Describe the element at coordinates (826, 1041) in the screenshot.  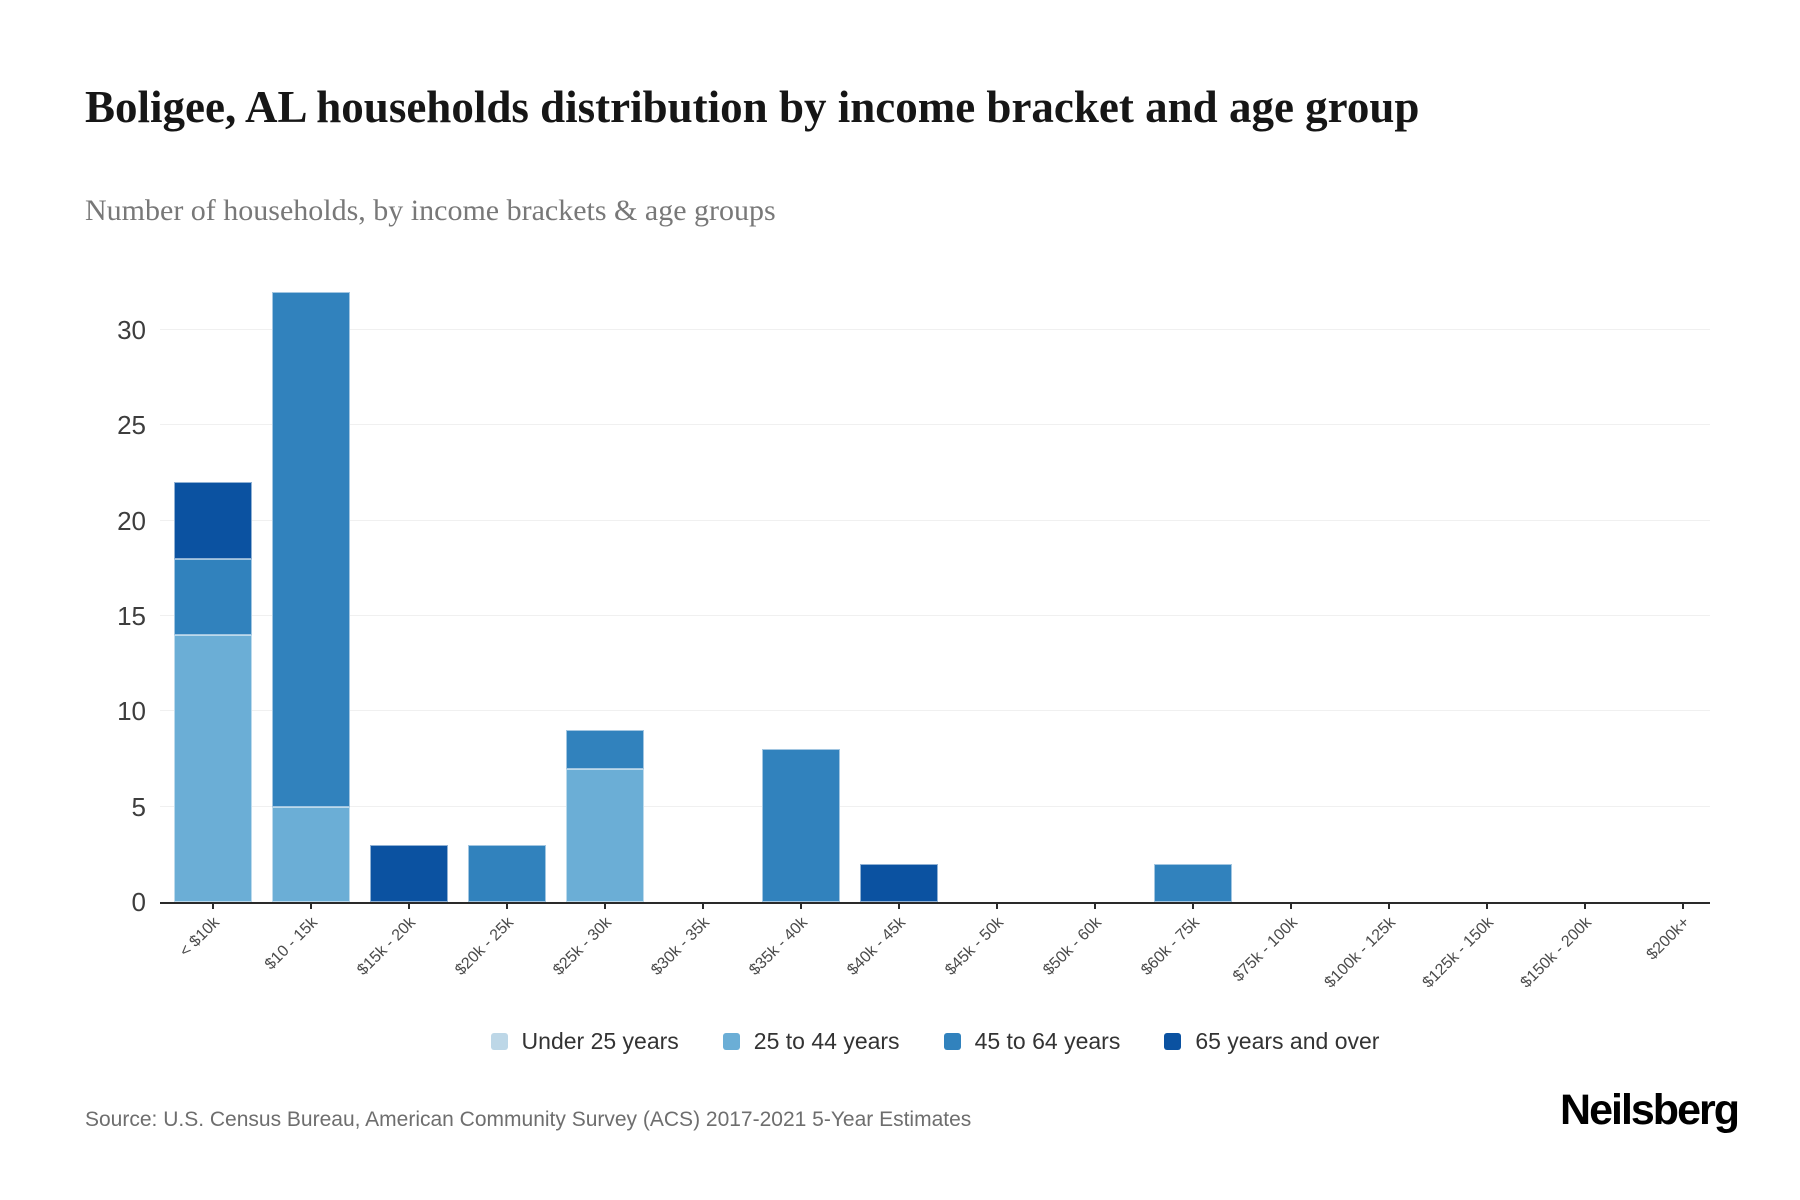
I see `legend-label: 25 to 44 years` at that location.